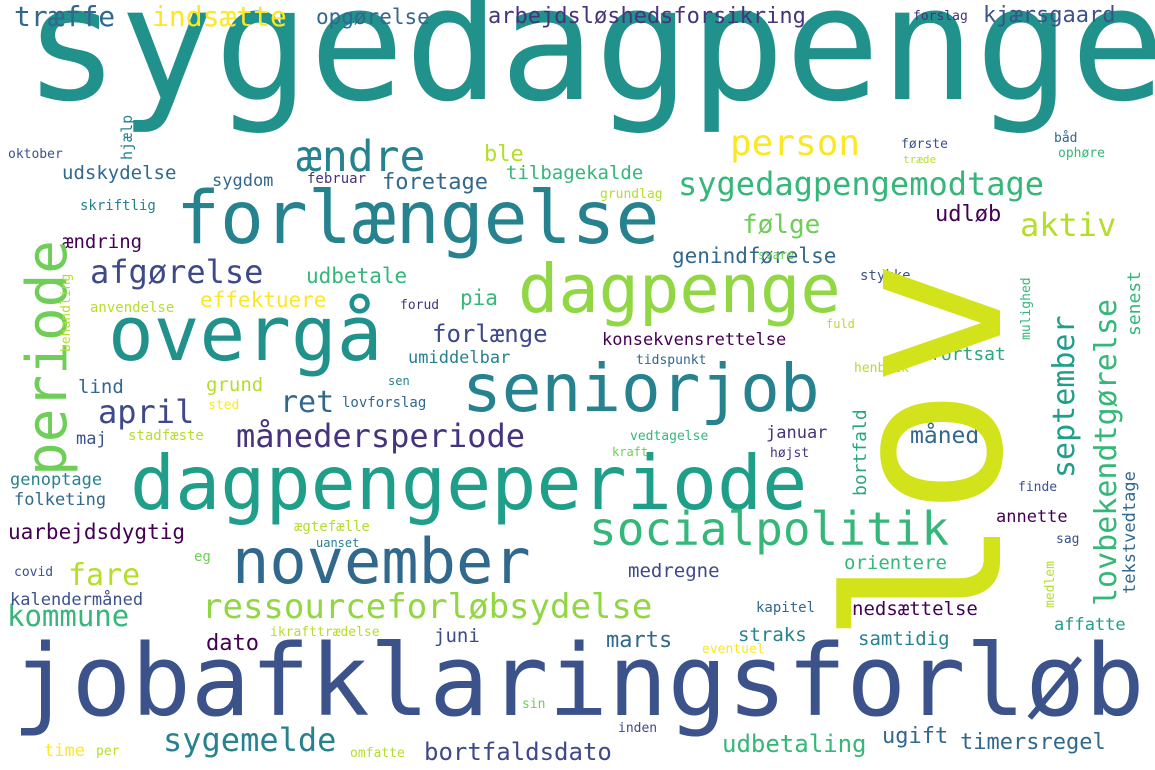  What do you see at coordinates (97, 532) in the screenshot?
I see `word-uarbejdsdygtig: uarbejdsdygtig` at bounding box center [97, 532].